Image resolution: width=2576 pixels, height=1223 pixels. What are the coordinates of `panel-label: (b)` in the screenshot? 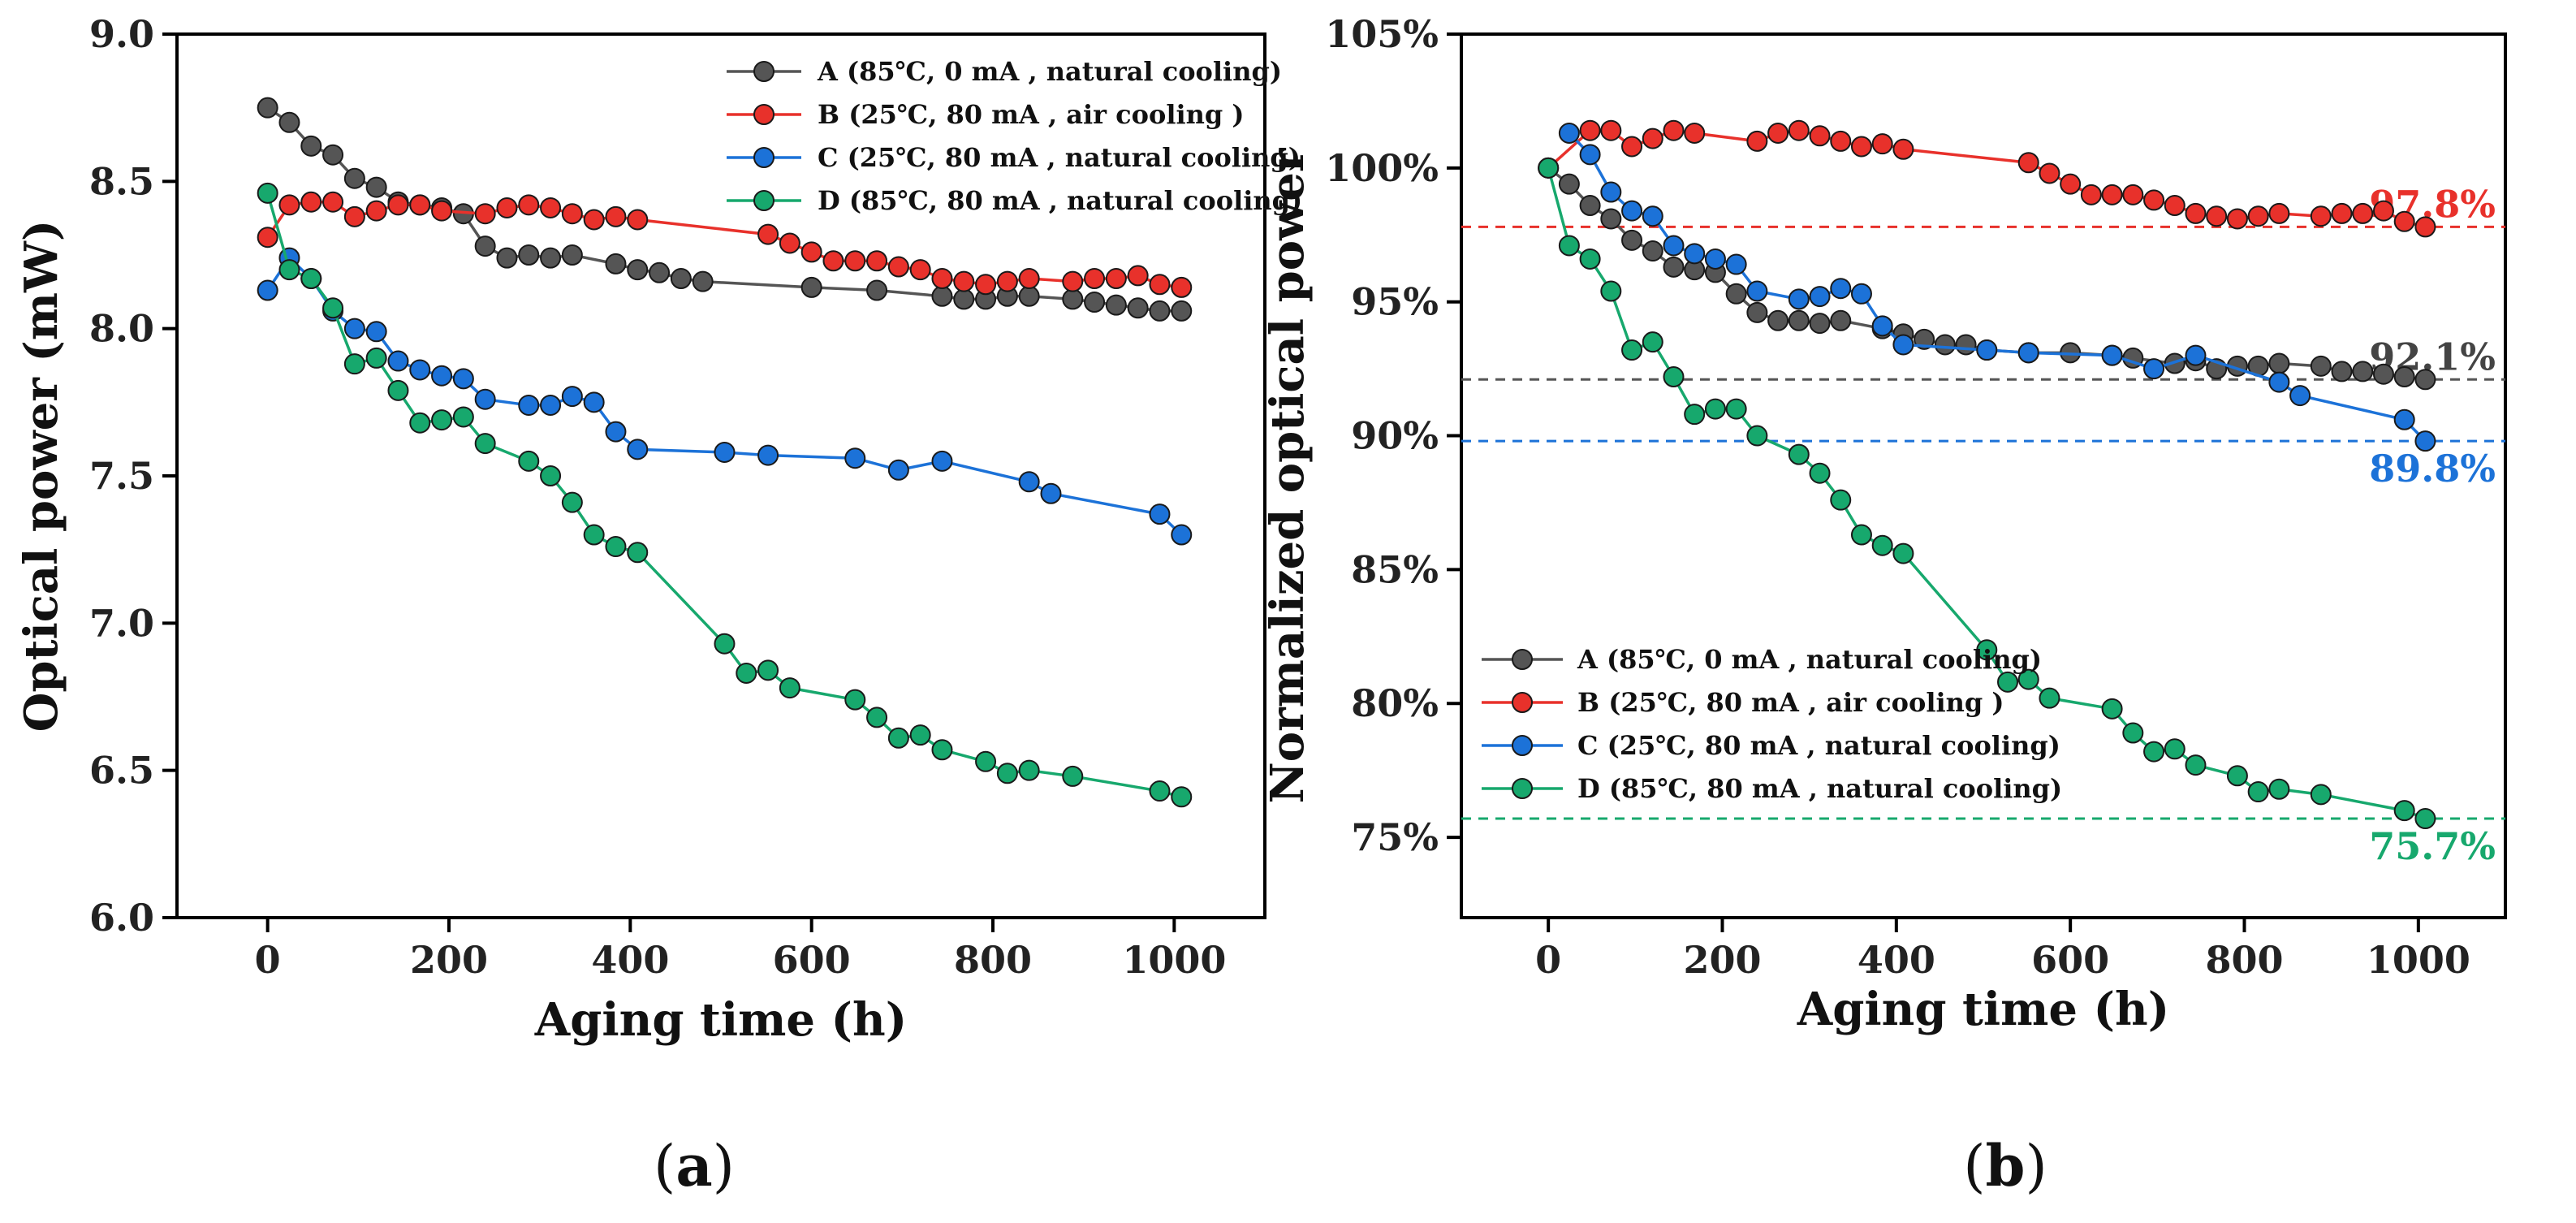 It's located at (2005, 1165).